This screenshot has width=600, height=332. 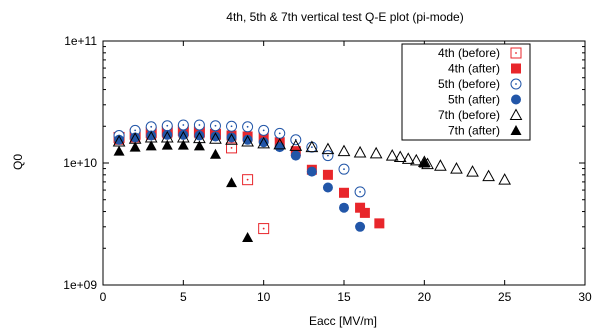 I want to click on y-tick-label: 1e+09, so click(x=80, y=285).